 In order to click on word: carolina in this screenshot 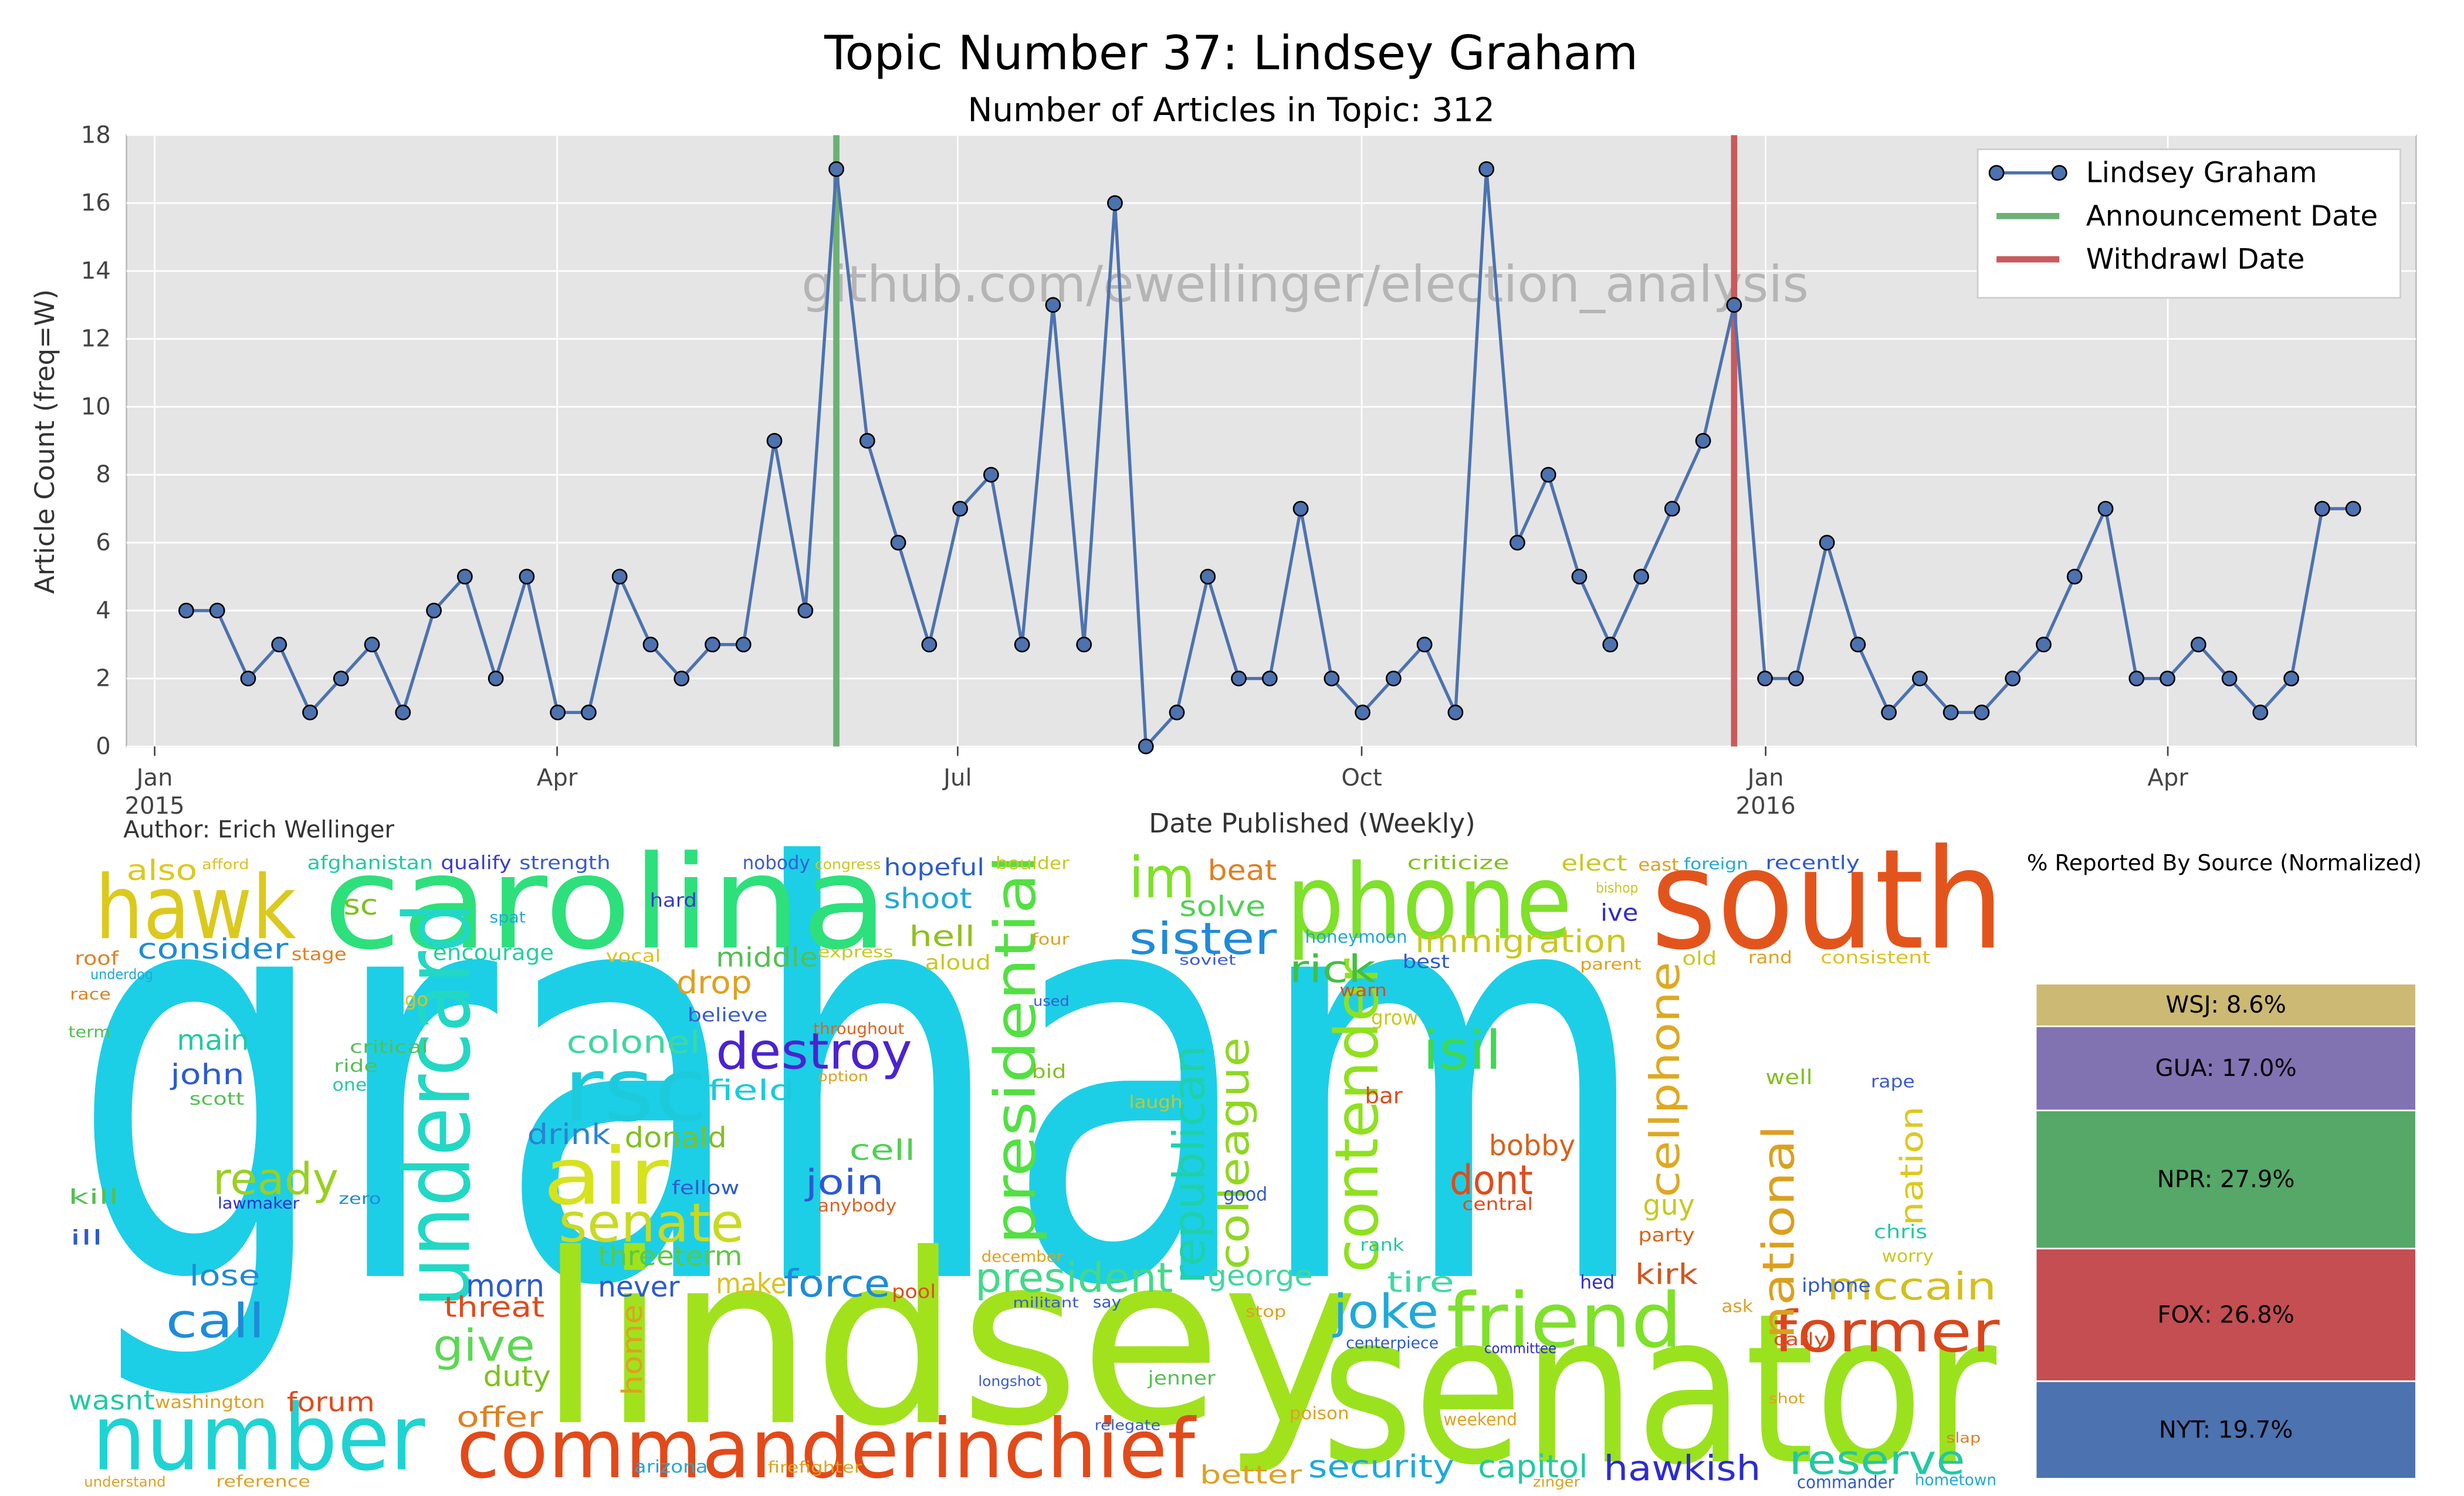, I will do `click(605, 903)`.